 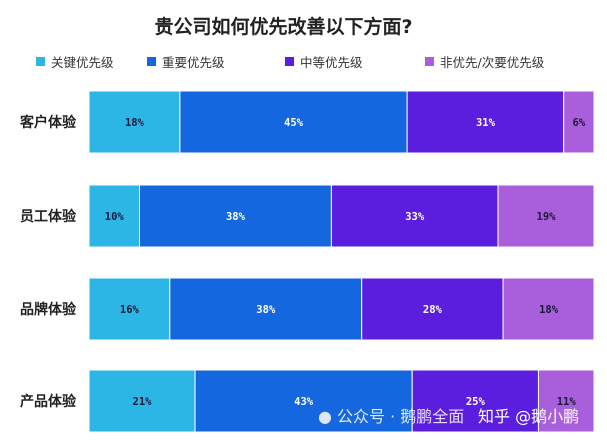 I want to click on data-label: 25%, so click(x=476, y=402).